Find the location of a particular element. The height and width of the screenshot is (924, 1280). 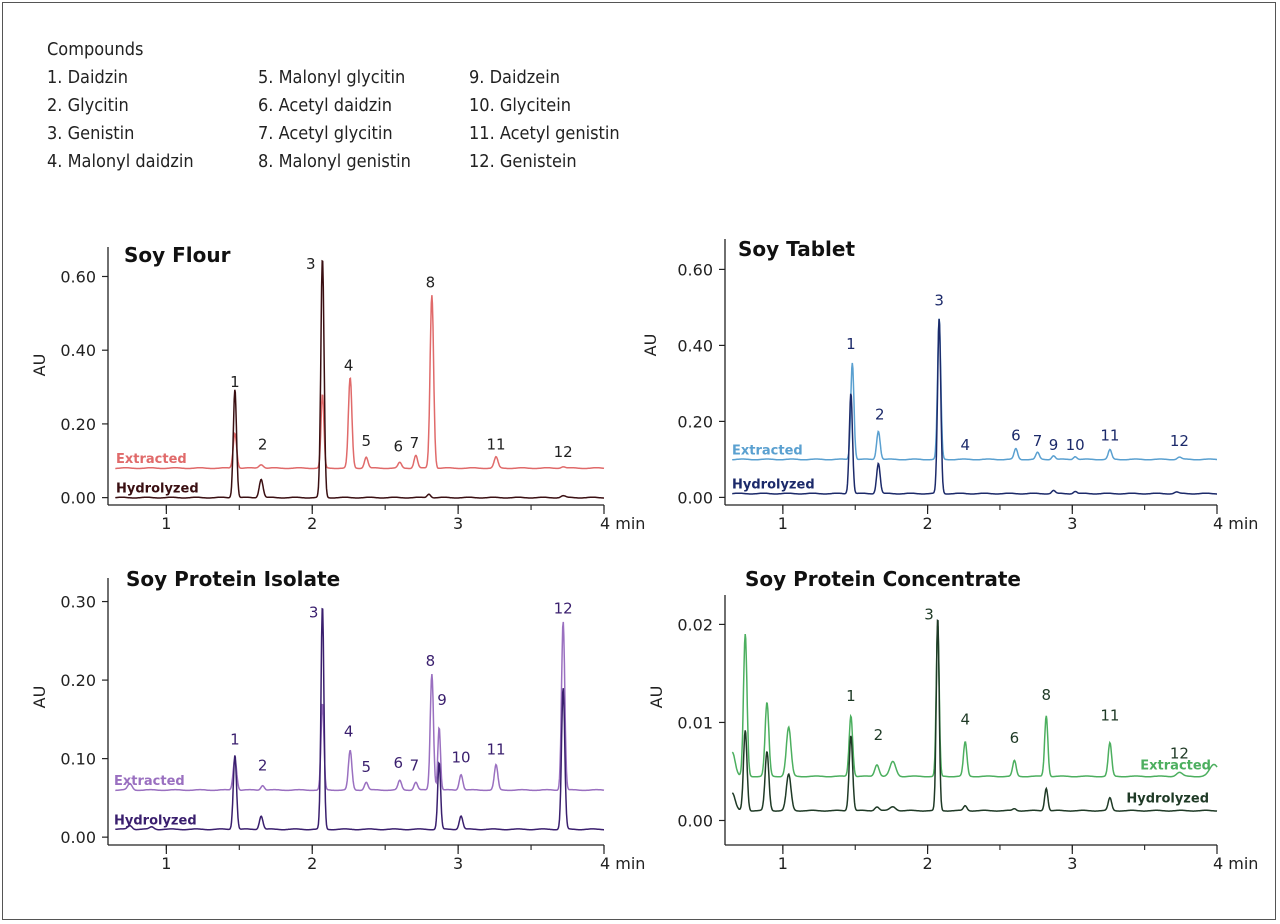

chart-title: Soy Protein Isolate is located at coordinates (233, 579).